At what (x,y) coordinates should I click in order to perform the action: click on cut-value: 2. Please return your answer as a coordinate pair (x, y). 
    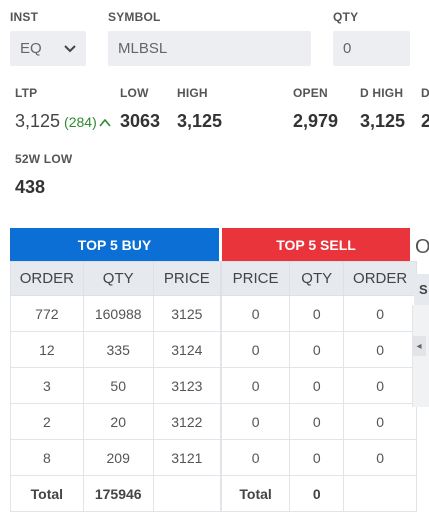
    Looking at the image, I should click on (425, 121).